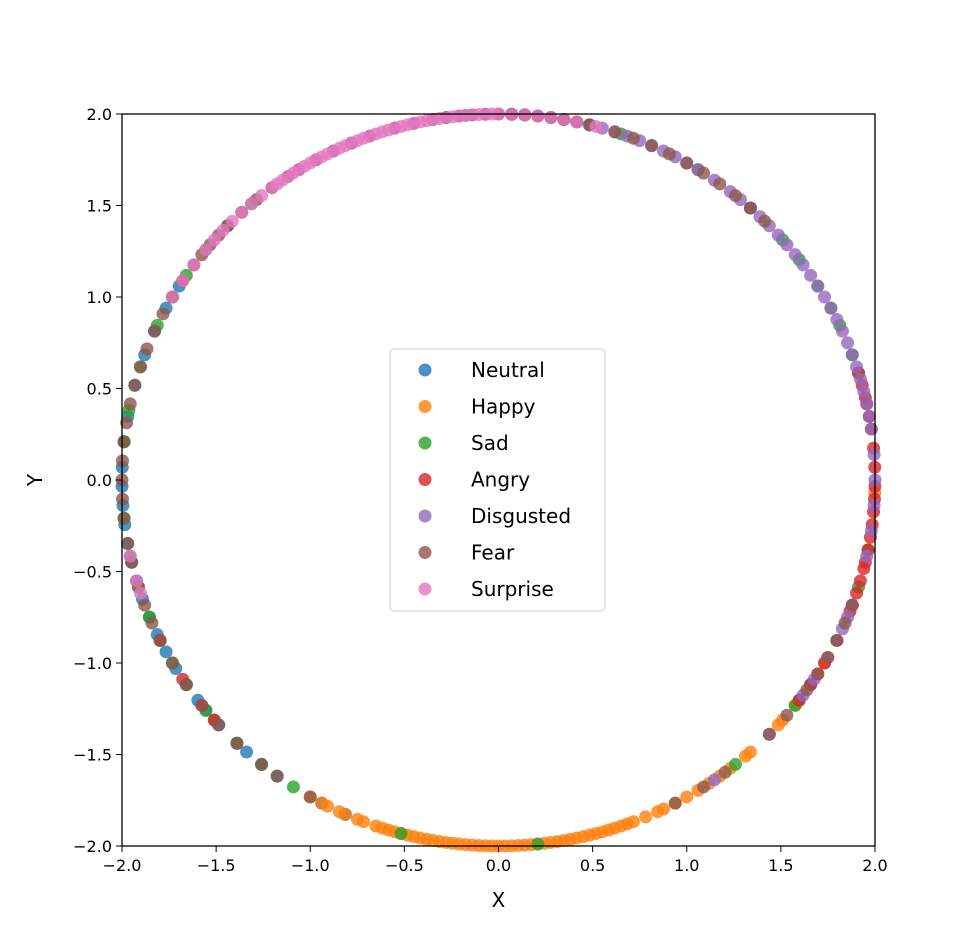 The image size is (972, 951). What do you see at coordinates (92, 663) in the screenshot?
I see `y-tick-label: −1.0` at bounding box center [92, 663].